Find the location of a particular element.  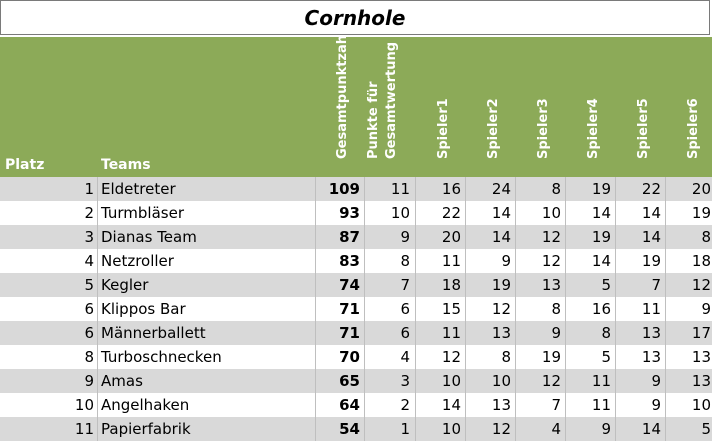

cell-spieler3: 13 is located at coordinates (551, 285).